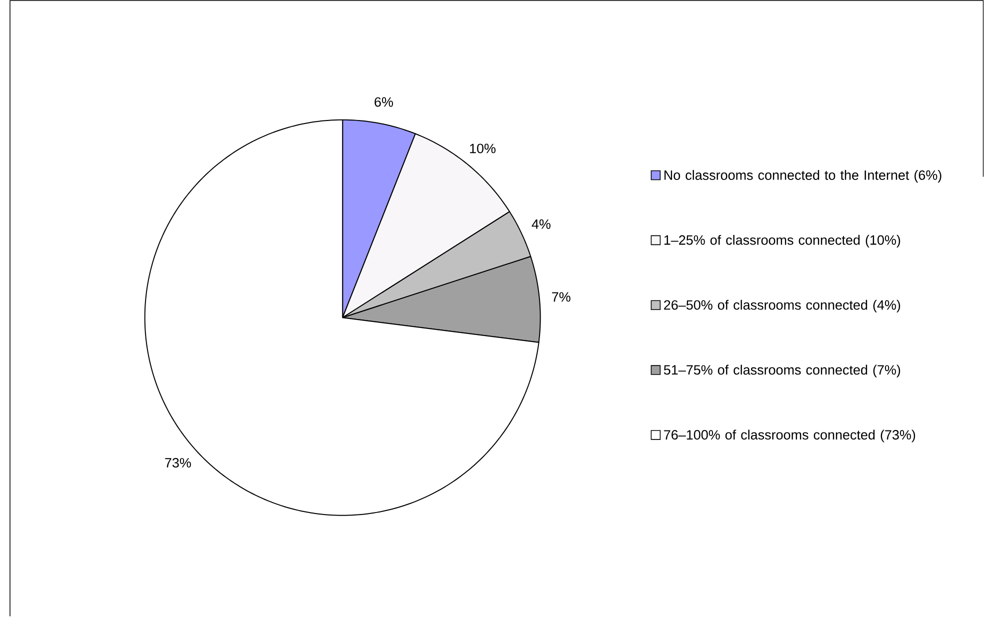  I want to click on data-label: 4%, so click(541, 225).